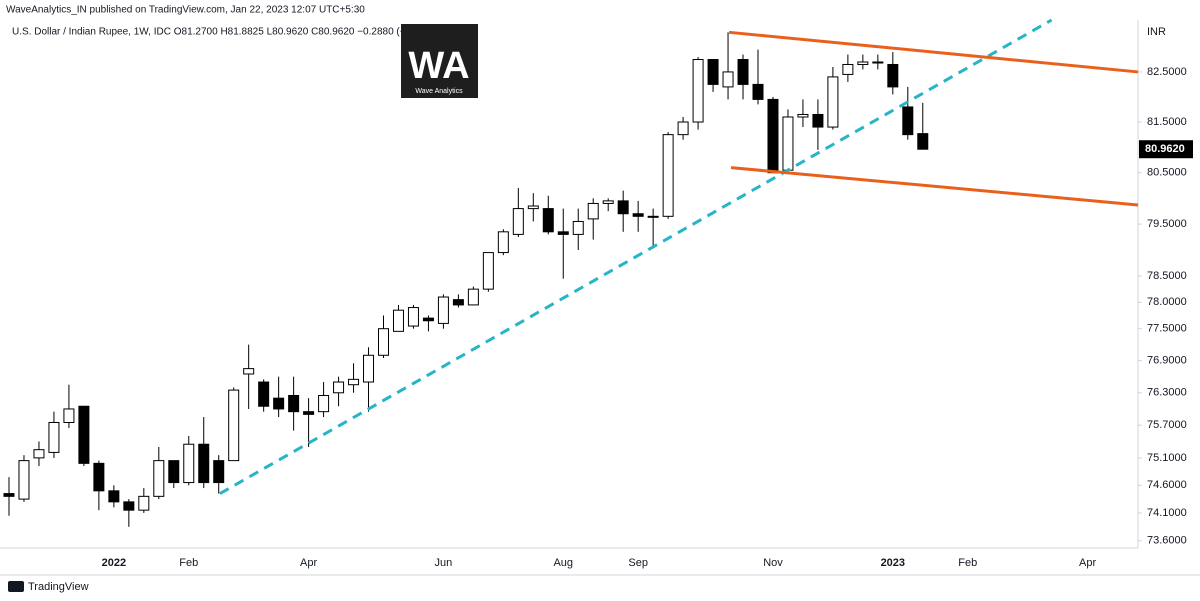 This screenshot has width=1200, height=601. What do you see at coordinates (438, 66) in the screenshot?
I see `logo-mark: WA` at bounding box center [438, 66].